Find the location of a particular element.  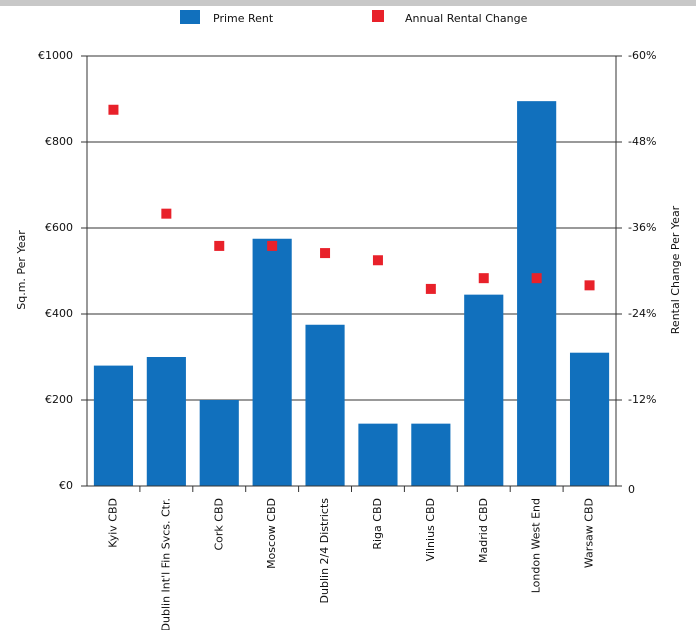

y2-tick-label: 0 is located at coordinates (631, 489).